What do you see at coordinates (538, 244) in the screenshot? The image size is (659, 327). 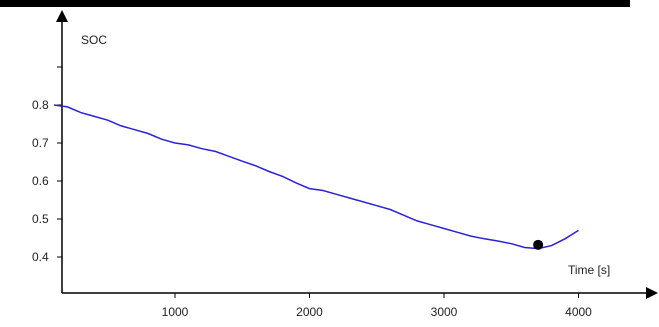 I see `end-point-marker` at bounding box center [538, 244].